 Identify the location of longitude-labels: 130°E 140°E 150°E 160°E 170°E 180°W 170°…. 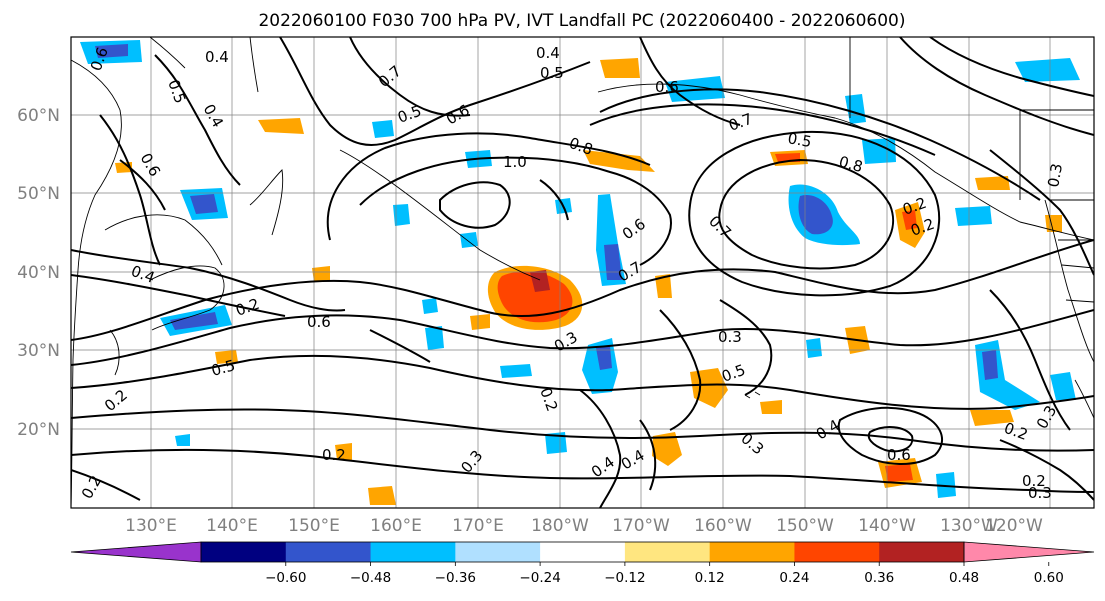
(584, 526).